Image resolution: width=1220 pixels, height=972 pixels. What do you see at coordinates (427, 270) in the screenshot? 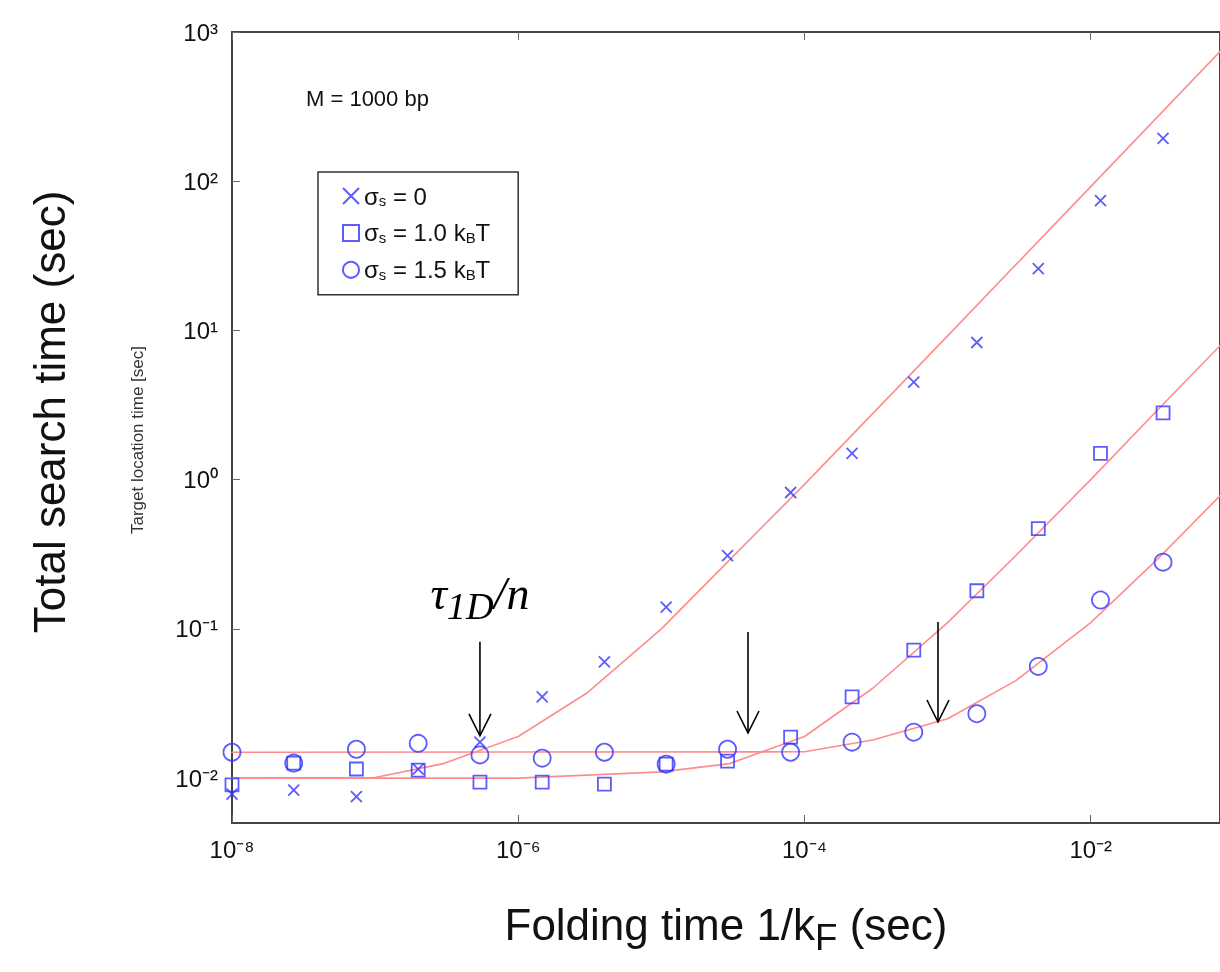
I see `legend-label: σs = 1.5 kBT` at bounding box center [427, 270].